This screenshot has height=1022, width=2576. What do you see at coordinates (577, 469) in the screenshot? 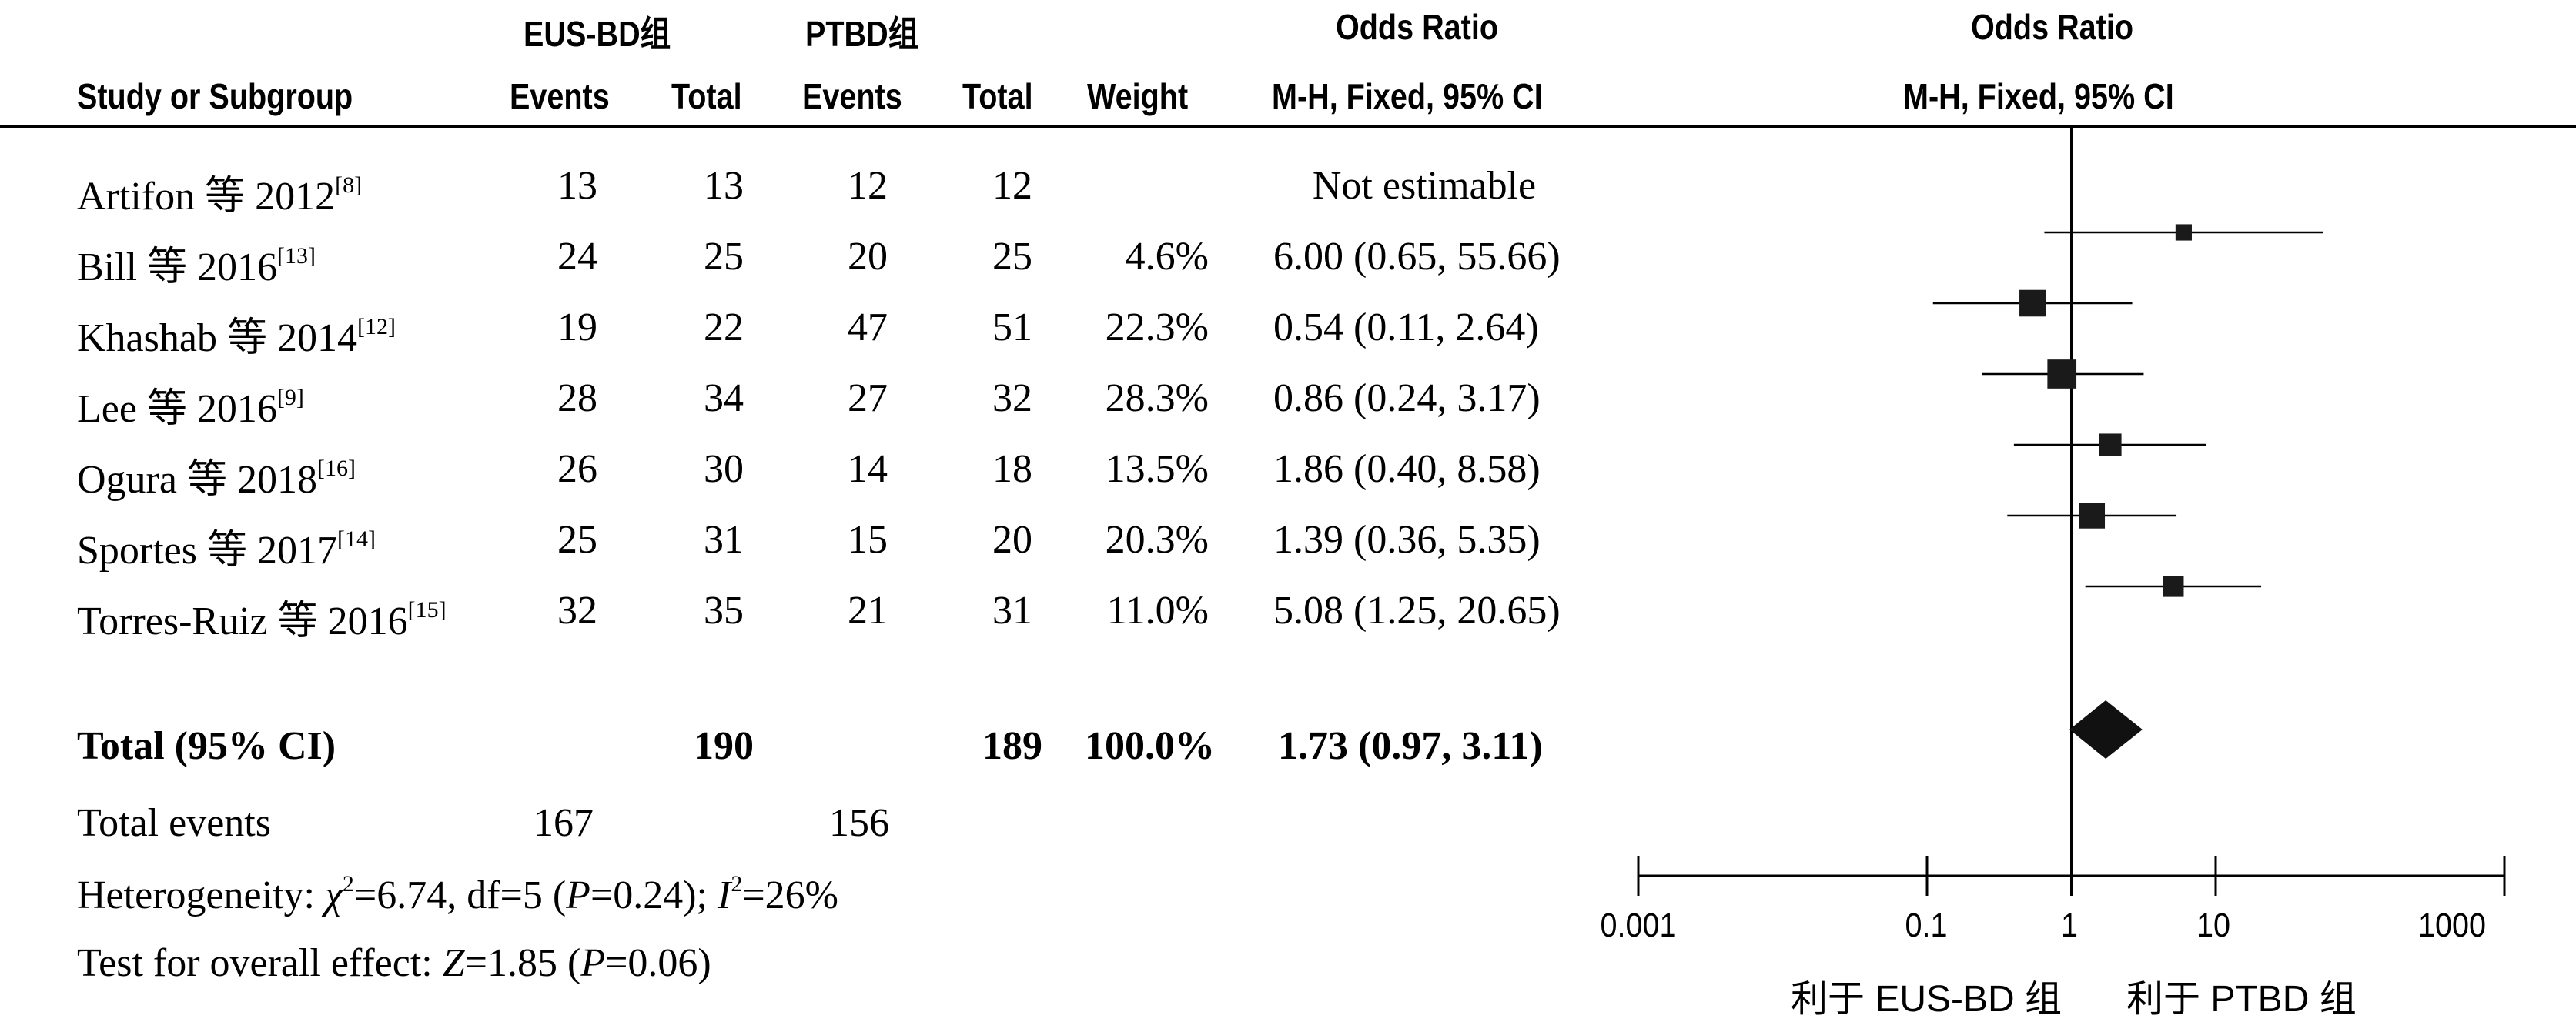
I see `events1-cell: 26` at bounding box center [577, 469].